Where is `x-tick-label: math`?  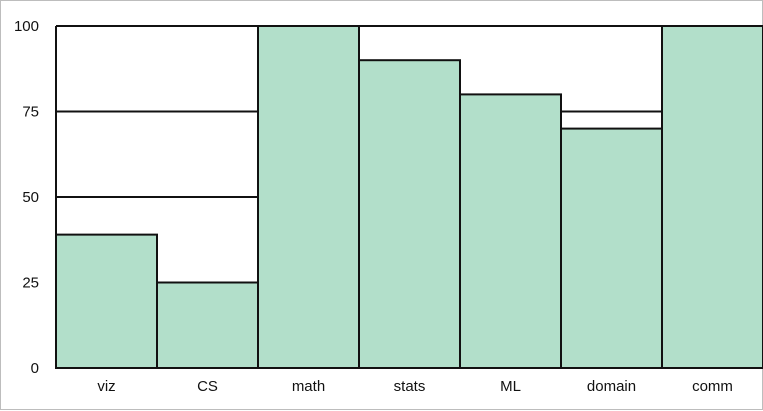 x-tick-label: math is located at coordinates (308, 386).